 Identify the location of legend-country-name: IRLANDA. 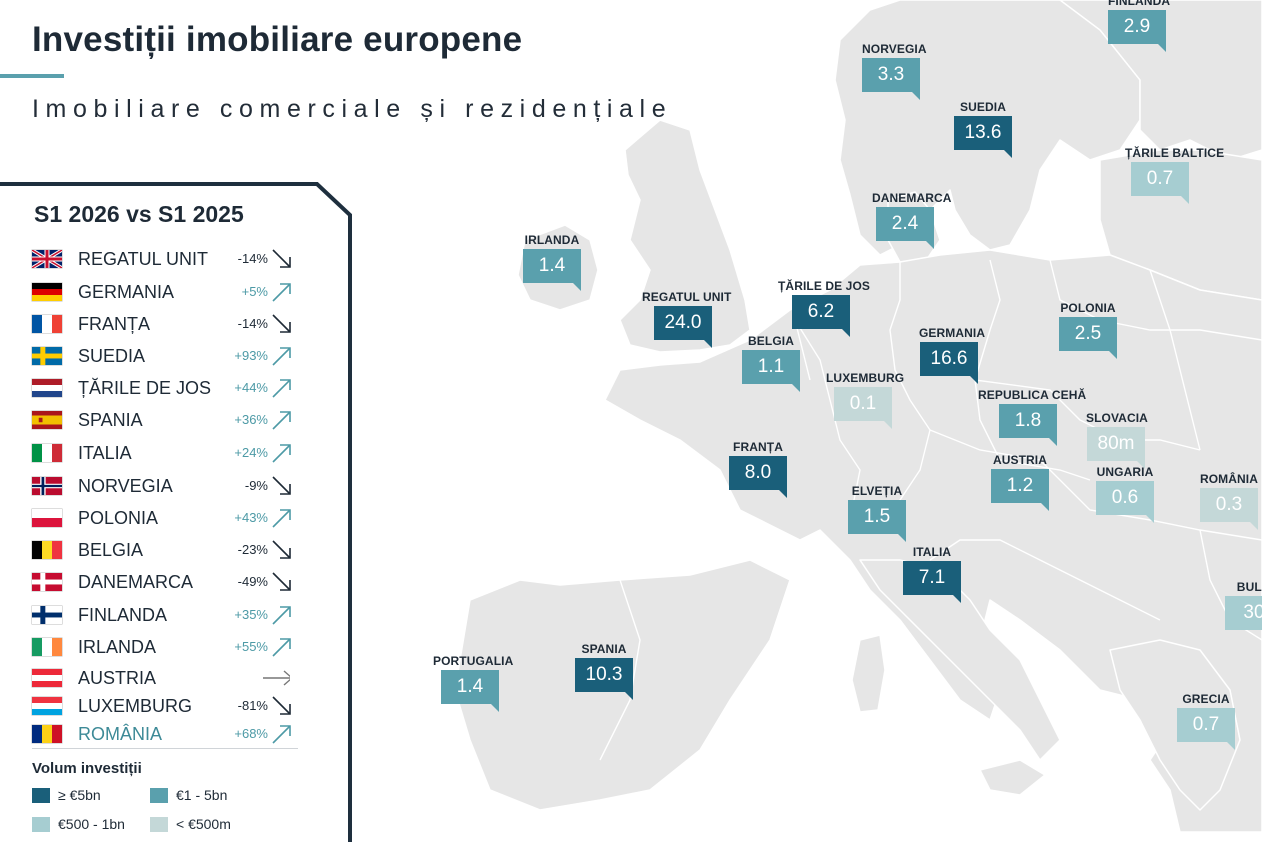
(117, 647).